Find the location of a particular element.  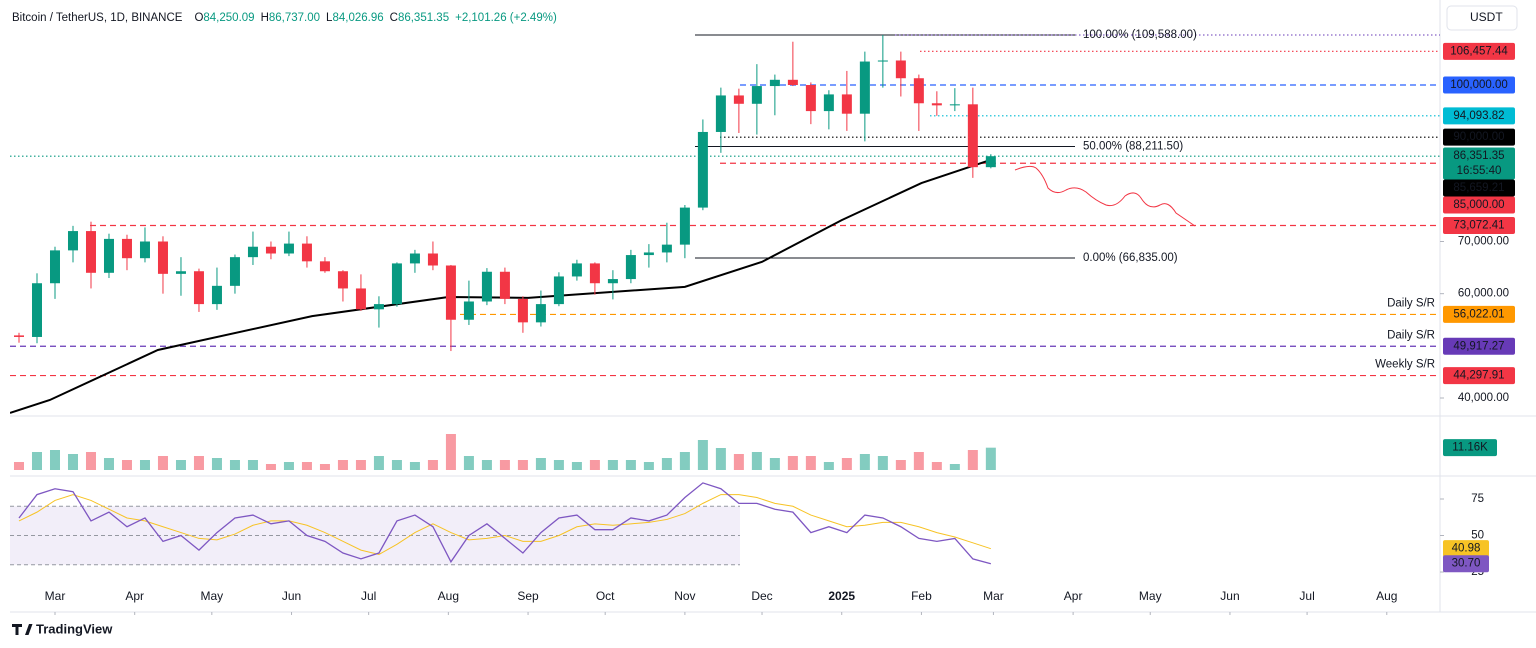

ohlc-value: 86,737.00 is located at coordinates (294, 18).